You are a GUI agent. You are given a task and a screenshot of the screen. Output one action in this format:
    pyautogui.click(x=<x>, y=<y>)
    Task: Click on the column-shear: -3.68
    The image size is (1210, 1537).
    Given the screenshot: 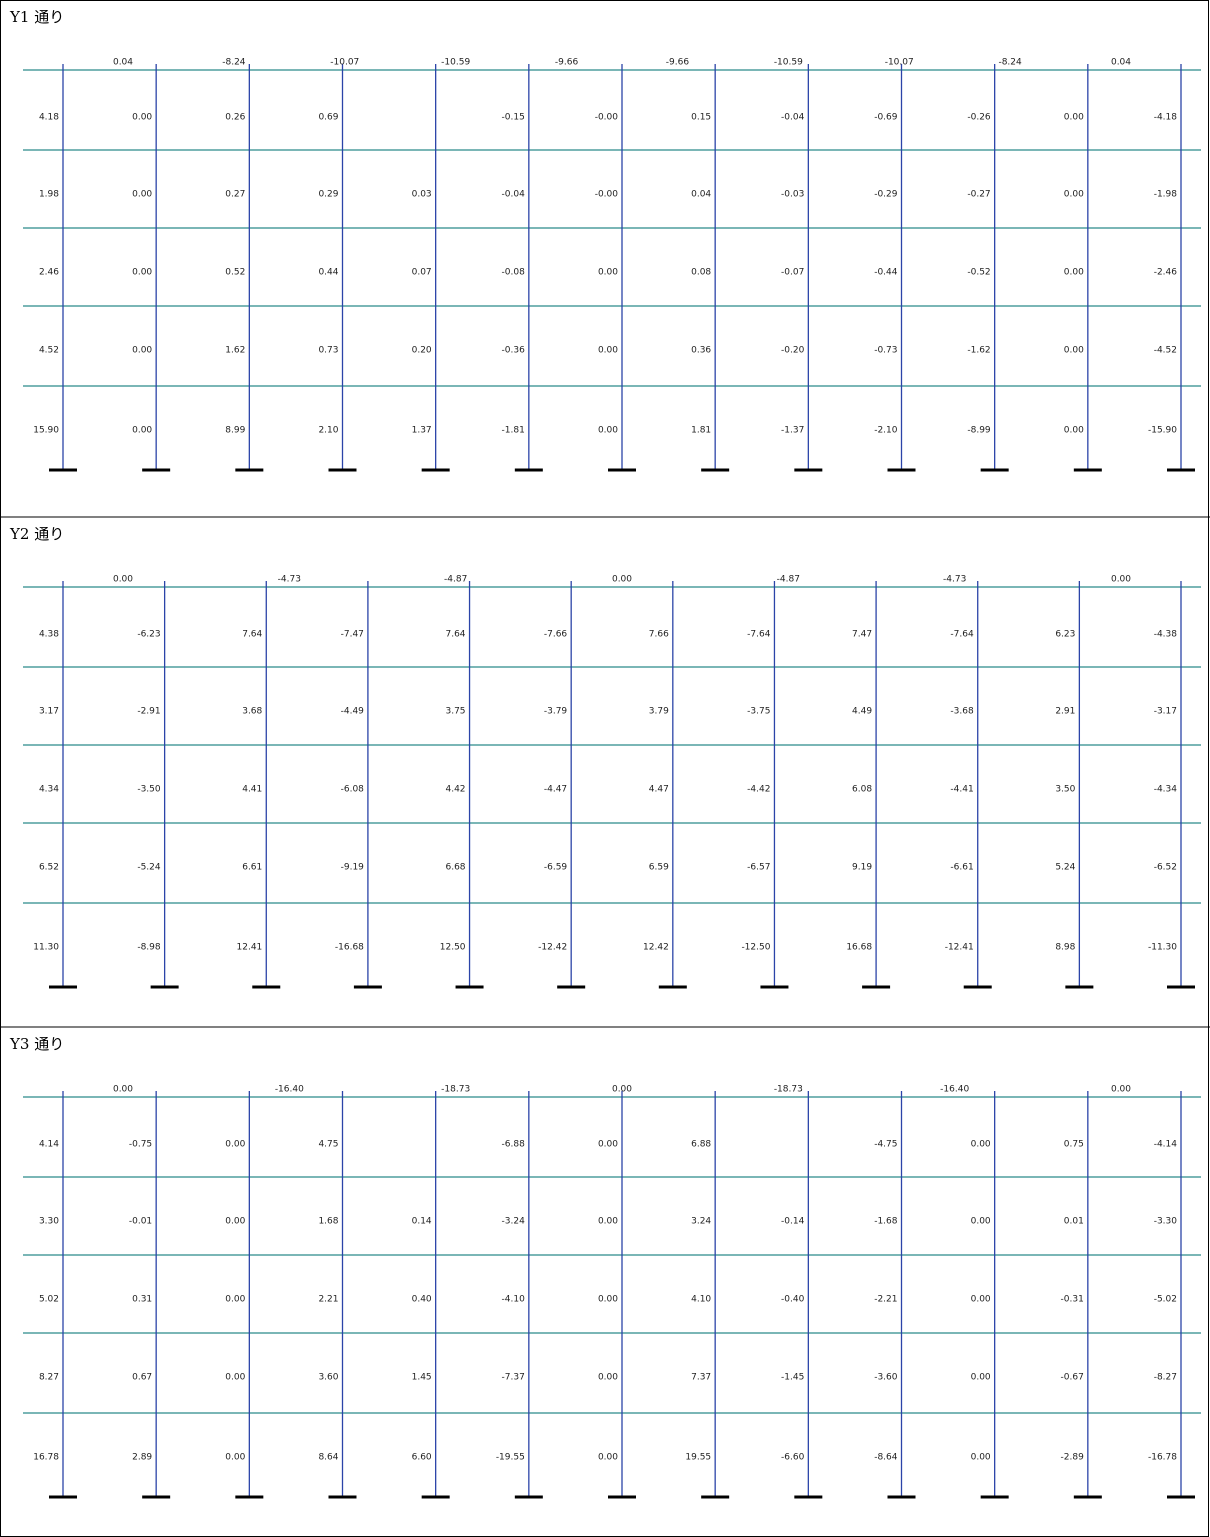 What is the action you would take?
    pyautogui.click(x=962, y=712)
    